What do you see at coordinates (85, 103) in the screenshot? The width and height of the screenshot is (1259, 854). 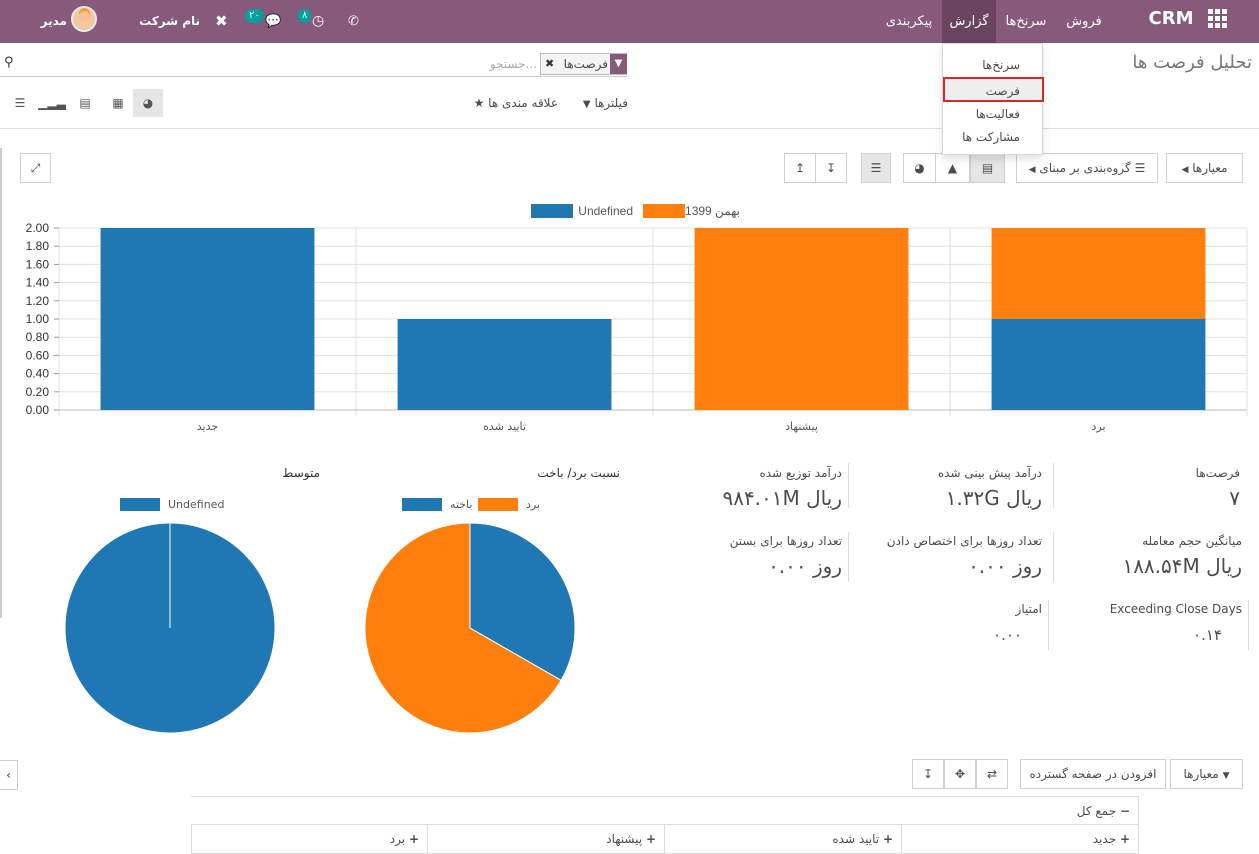 I see `graph-view-icon: ▤` at bounding box center [85, 103].